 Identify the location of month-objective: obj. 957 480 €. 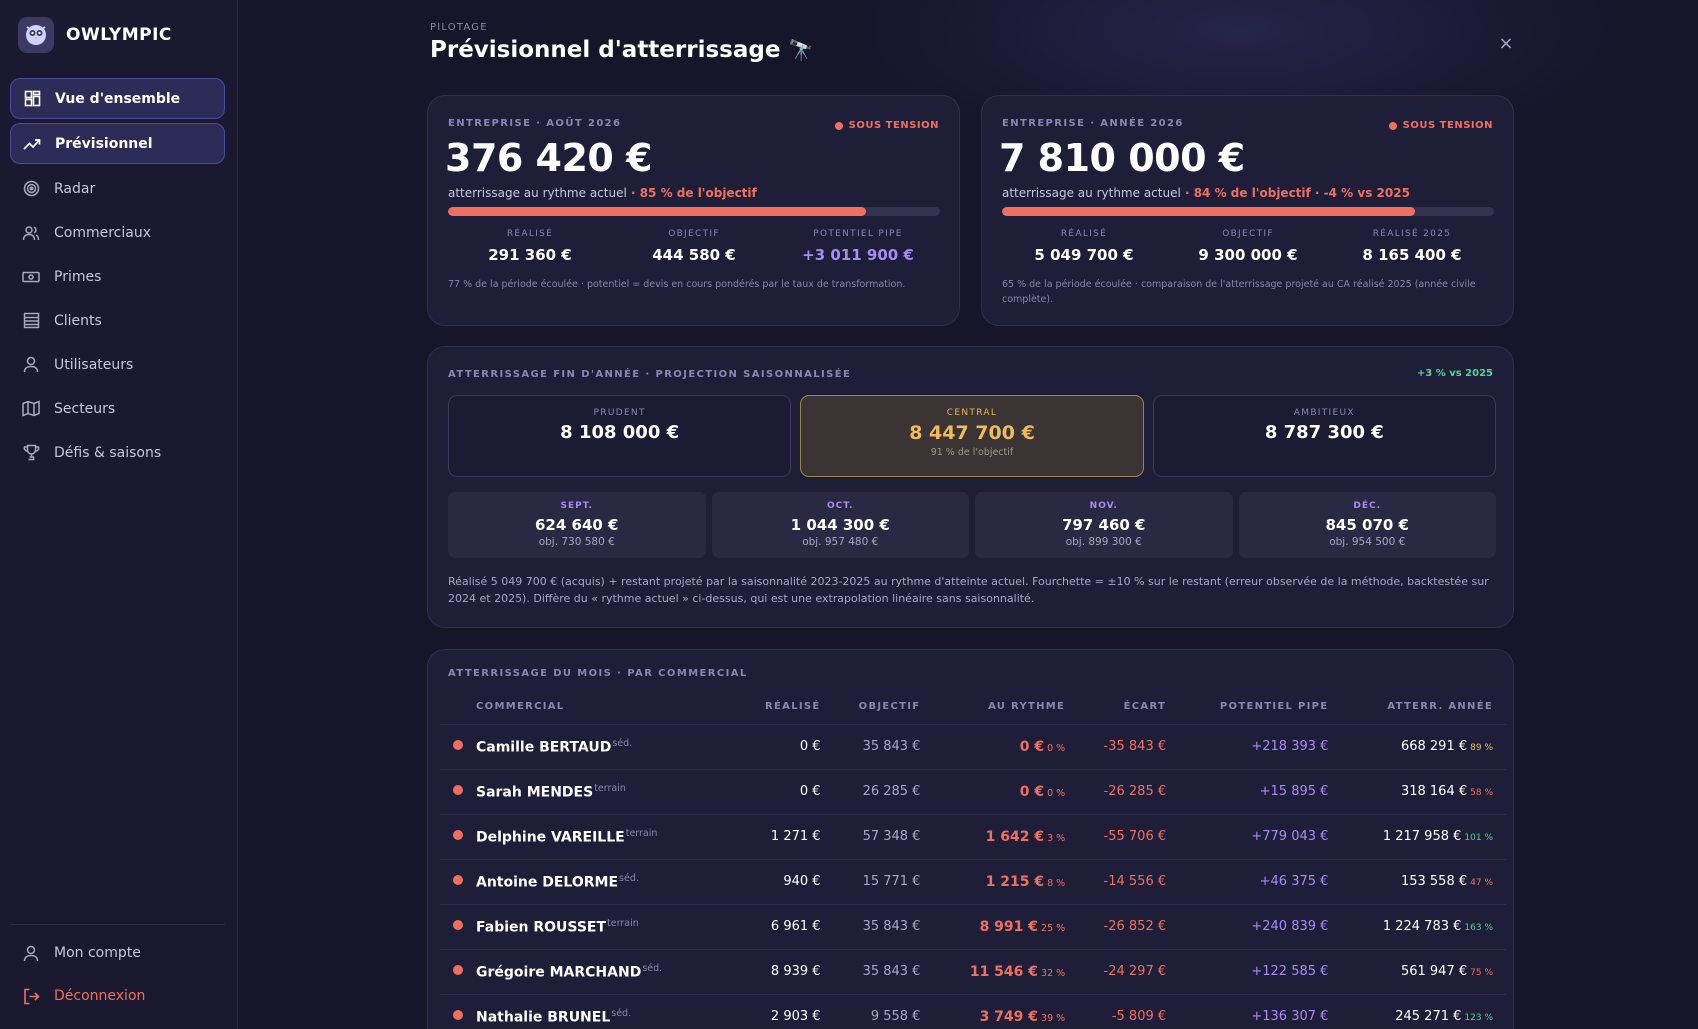
(840, 542).